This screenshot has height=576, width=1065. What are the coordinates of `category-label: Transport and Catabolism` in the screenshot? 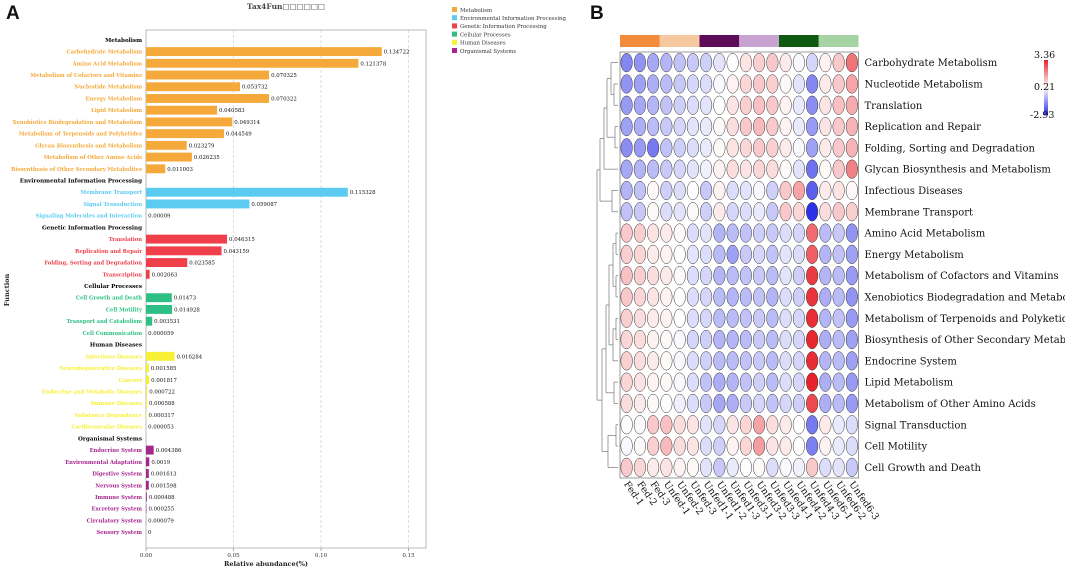 It's located at (104, 322).